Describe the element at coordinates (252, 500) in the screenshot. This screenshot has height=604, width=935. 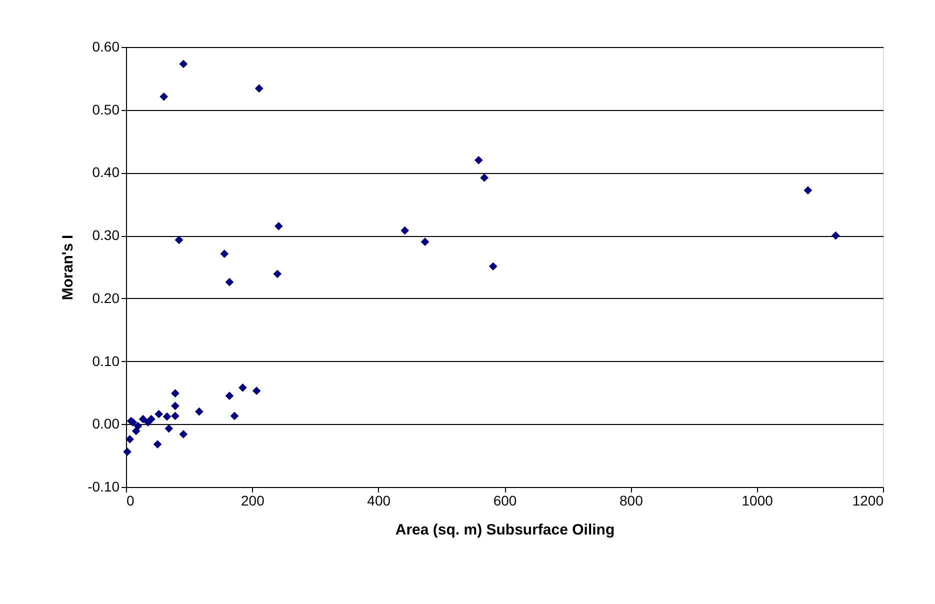
I see `x-tick-label: 200` at that location.